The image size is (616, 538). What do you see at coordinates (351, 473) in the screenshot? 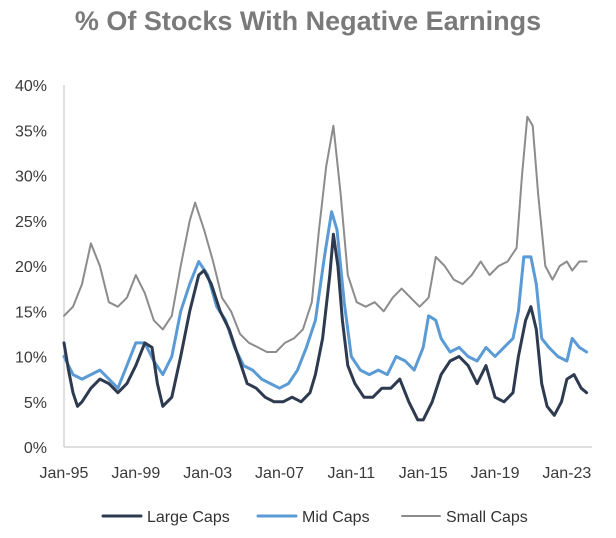
I see `x-tick-label: Jan-11` at bounding box center [351, 473].